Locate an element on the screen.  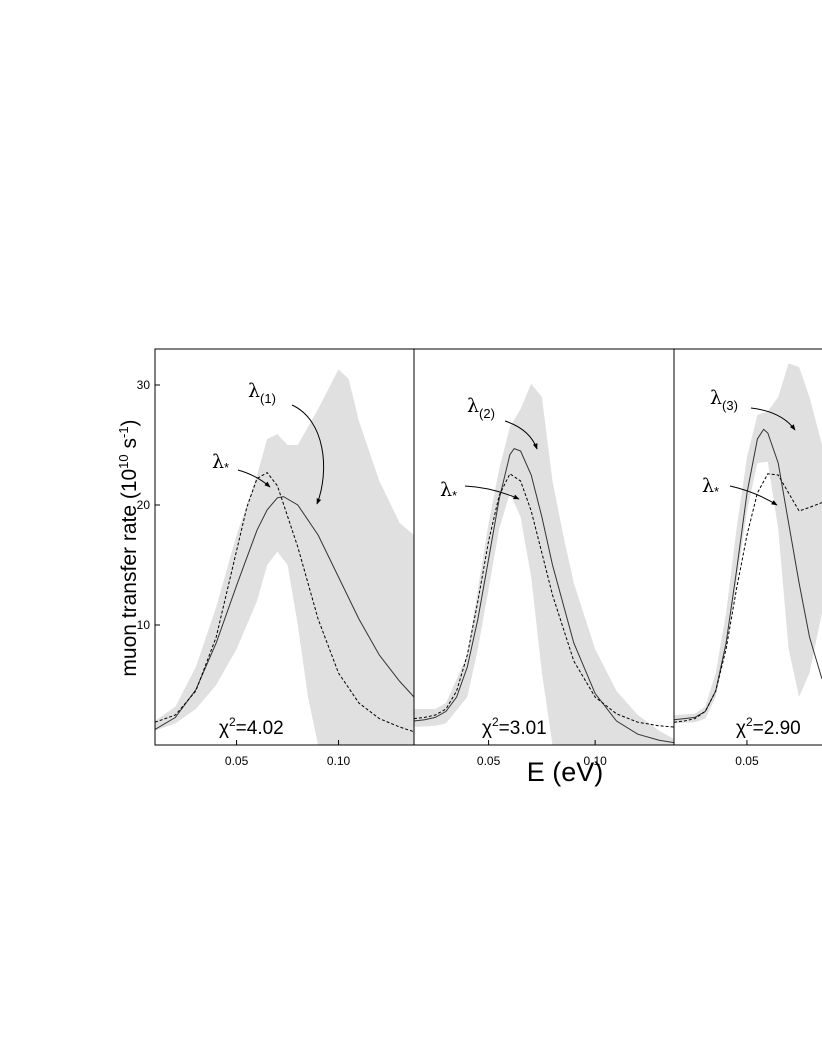
panel-2: 0.05 0.10 χ2=3.01 λ(2) λ* is located at coordinates (544, 558).